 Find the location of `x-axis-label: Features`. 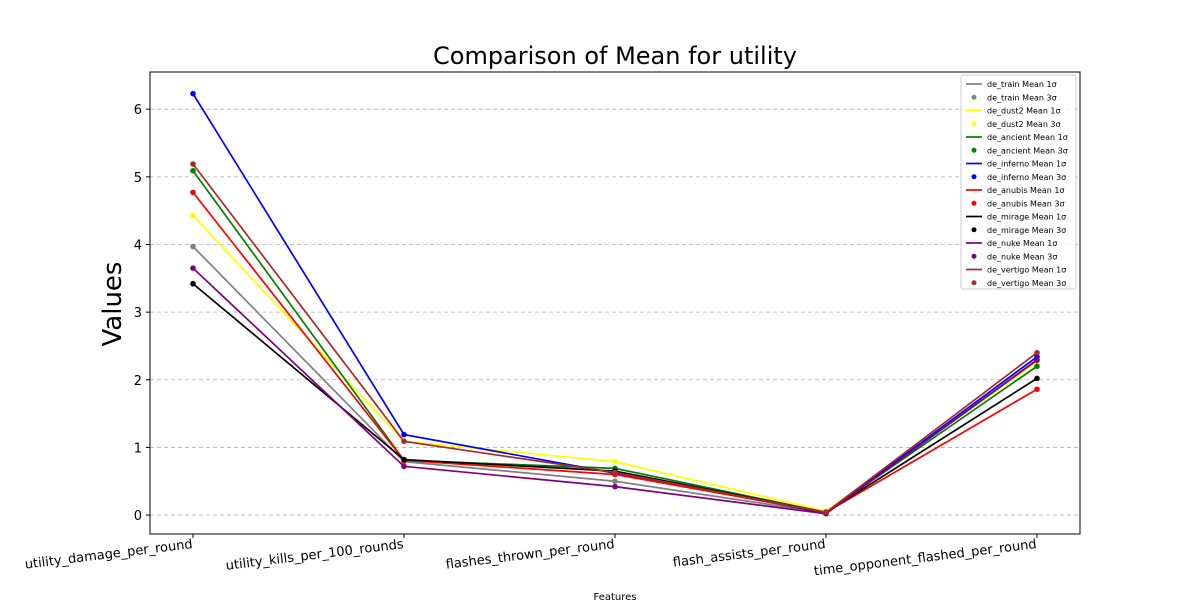

x-axis-label: Features is located at coordinates (615, 596).